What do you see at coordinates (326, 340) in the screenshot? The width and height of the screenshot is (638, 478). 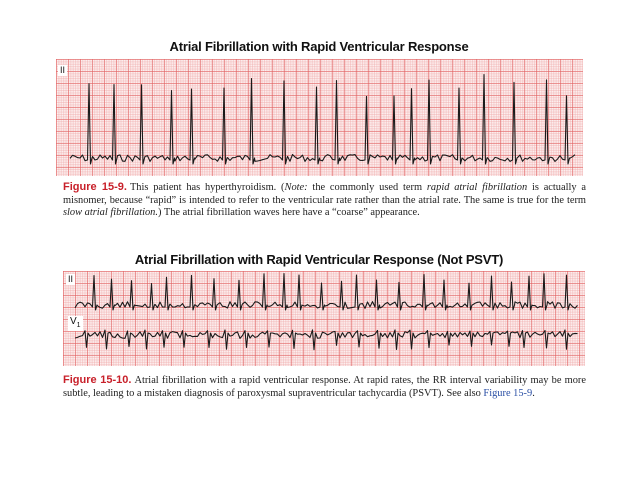 I see `ecg-waveform-lead-v1` at bounding box center [326, 340].